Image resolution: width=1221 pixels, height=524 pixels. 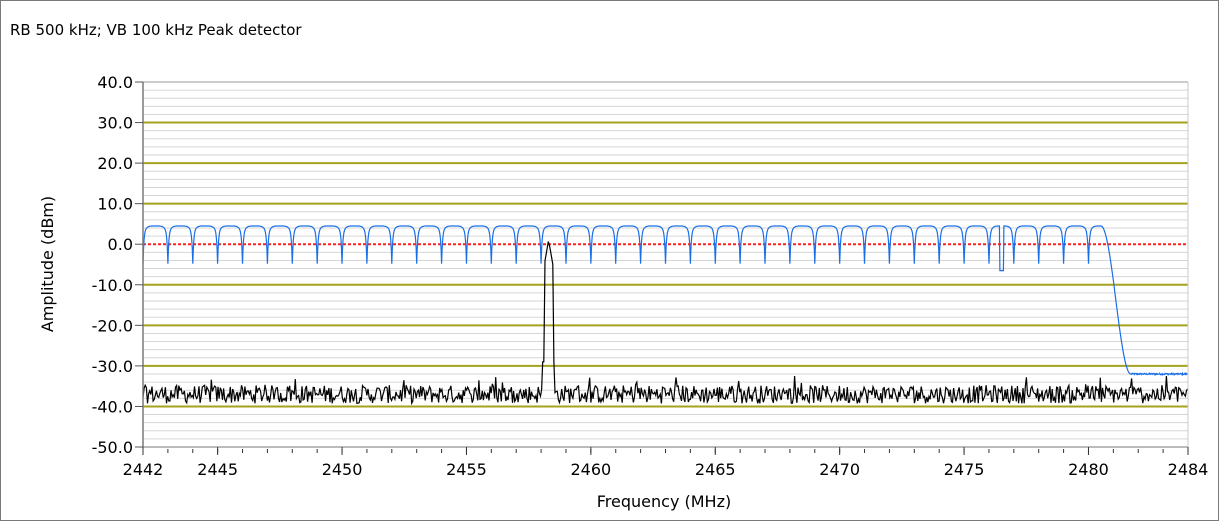 I want to click on x-tick-label: 2480, so click(x=1088, y=469).